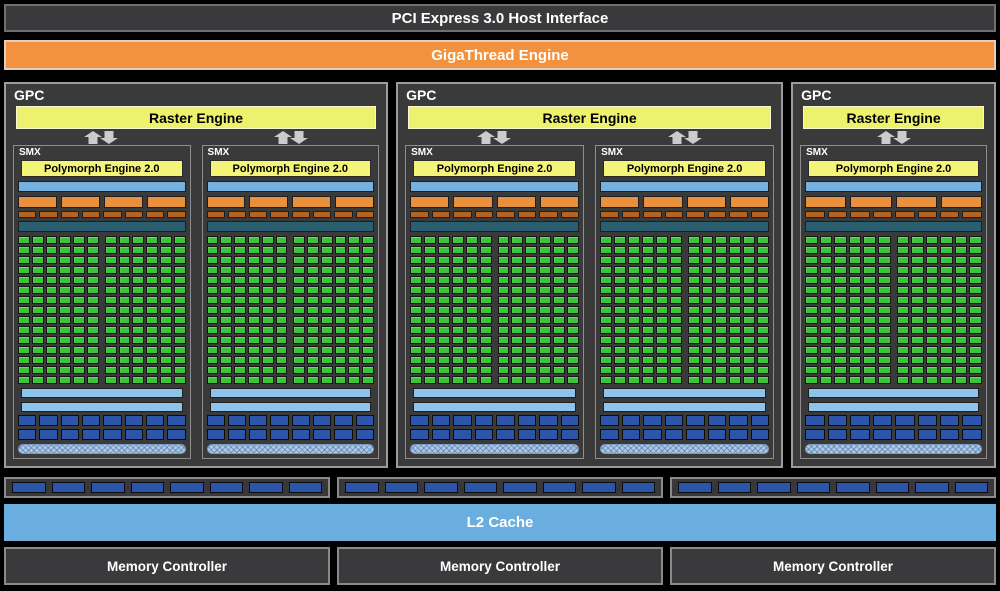 The height and width of the screenshot is (591, 1000). I want to click on polymorph-engine-bar: Polymorph Engine 2.0, so click(102, 168).